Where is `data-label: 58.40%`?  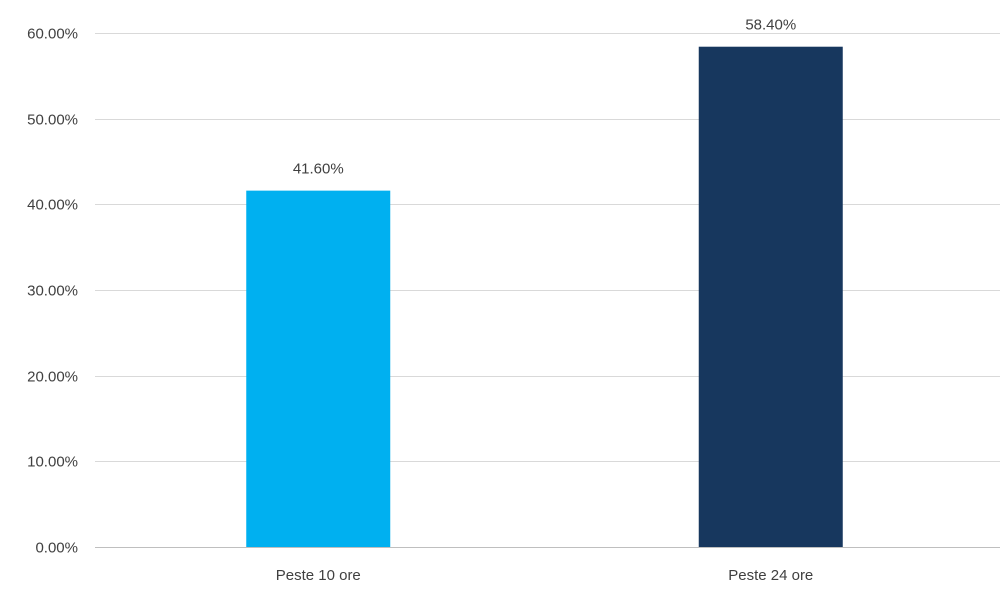
data-label: 58.40% is located at coordinates (770, 25).